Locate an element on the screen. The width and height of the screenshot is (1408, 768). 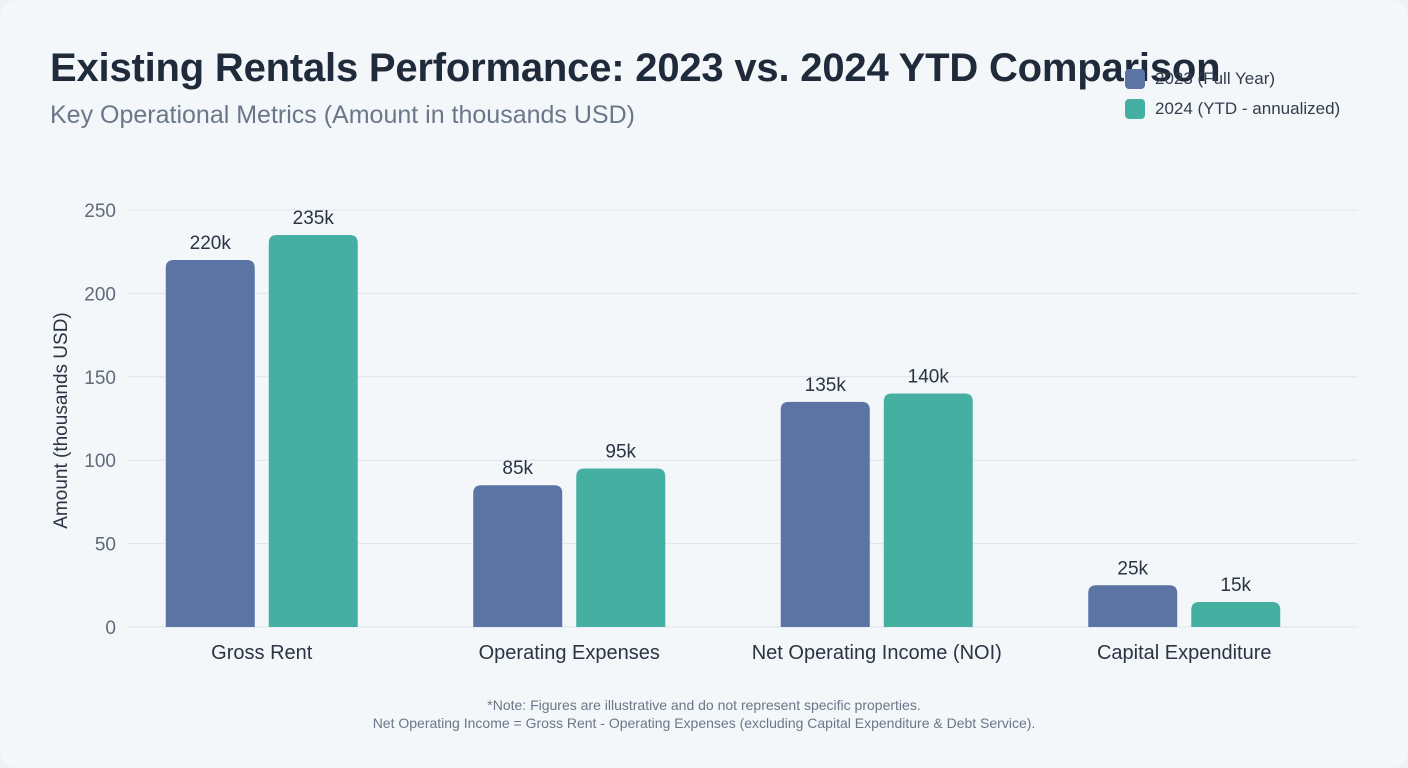
legend: 2023 (Full Year) 2024 (YTD - annualized) is located at coordinates (1232, 94).